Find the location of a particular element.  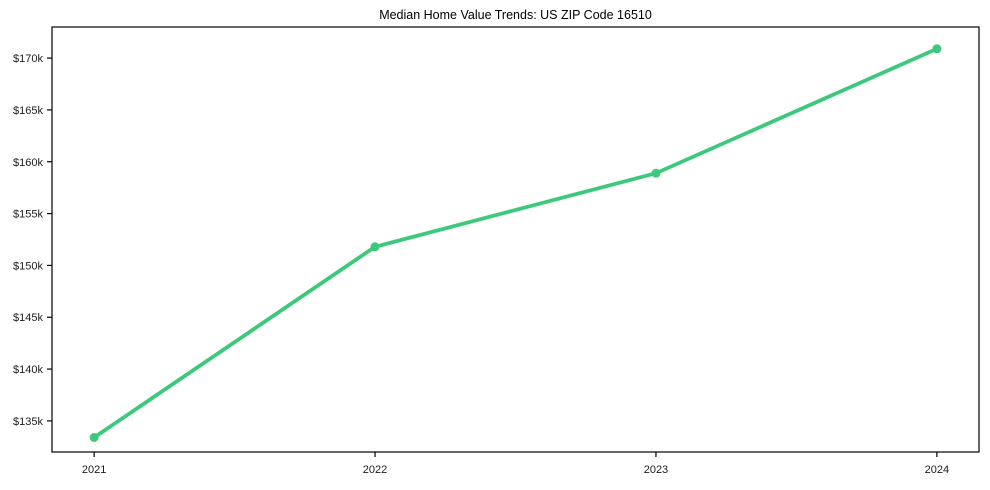

y-tick-label: $145k is located at coordinates (28, 318).